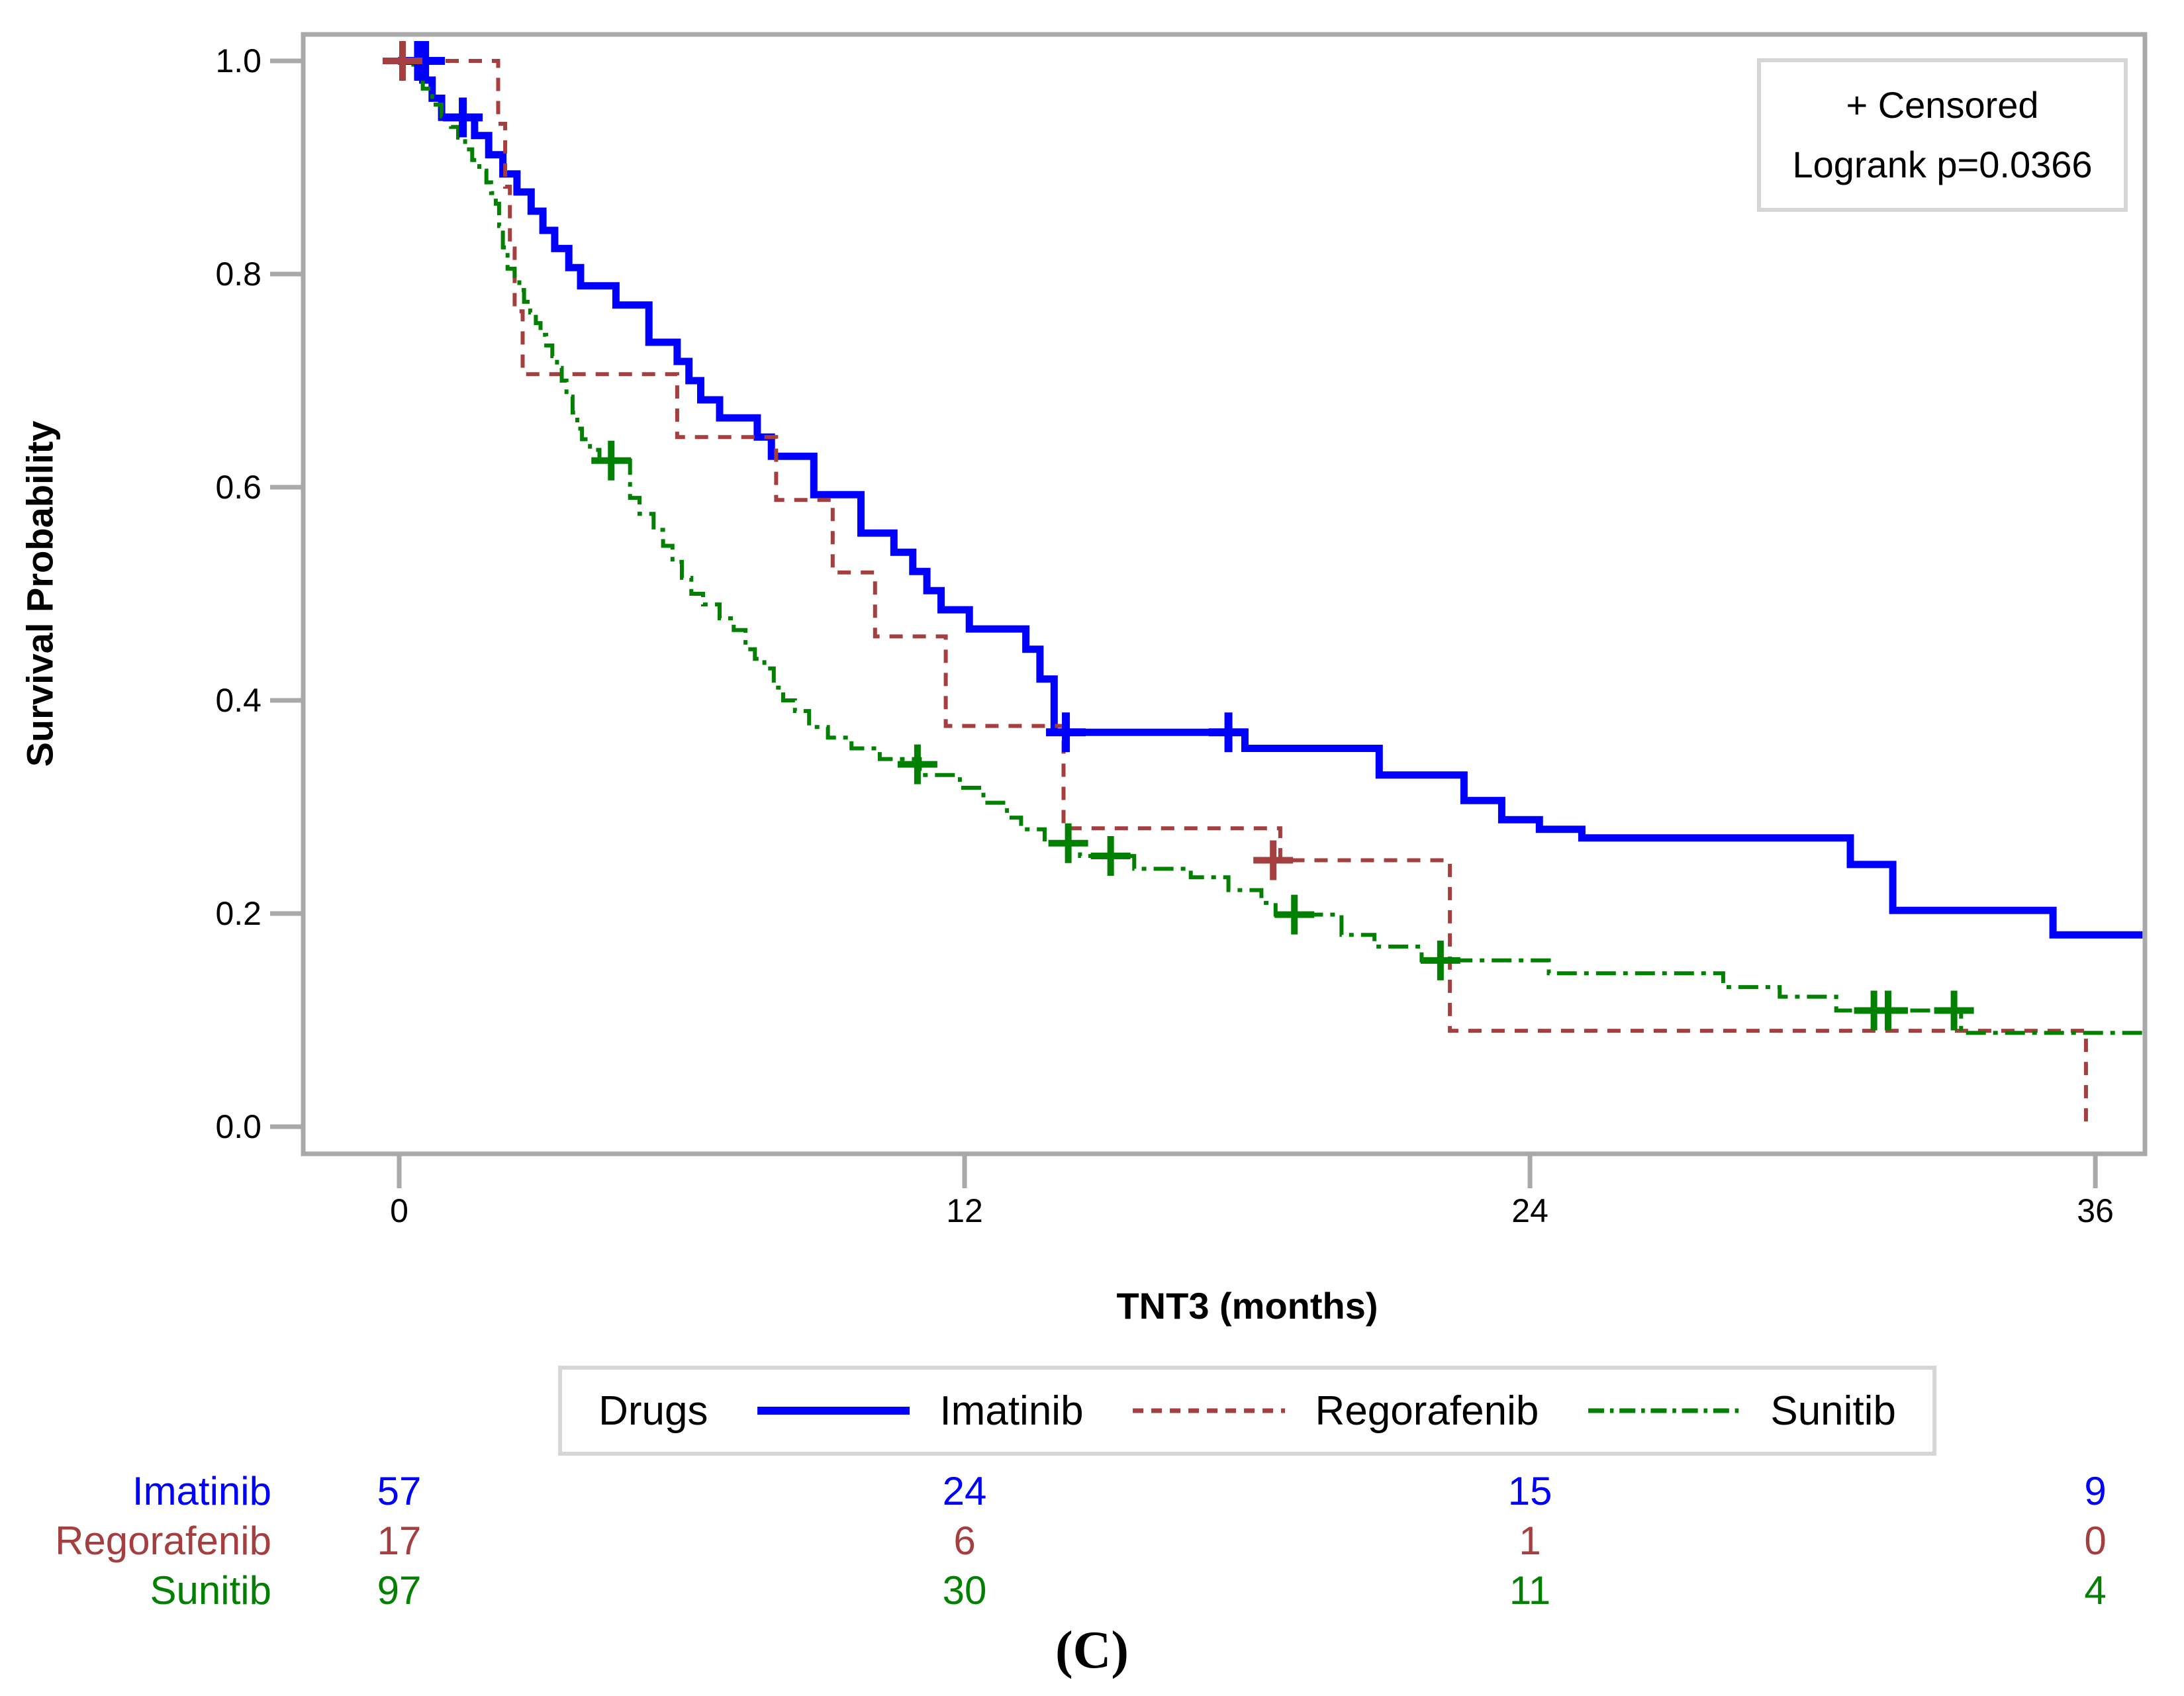  I want to click on at-risk-value: 24, so click(964, 1491).